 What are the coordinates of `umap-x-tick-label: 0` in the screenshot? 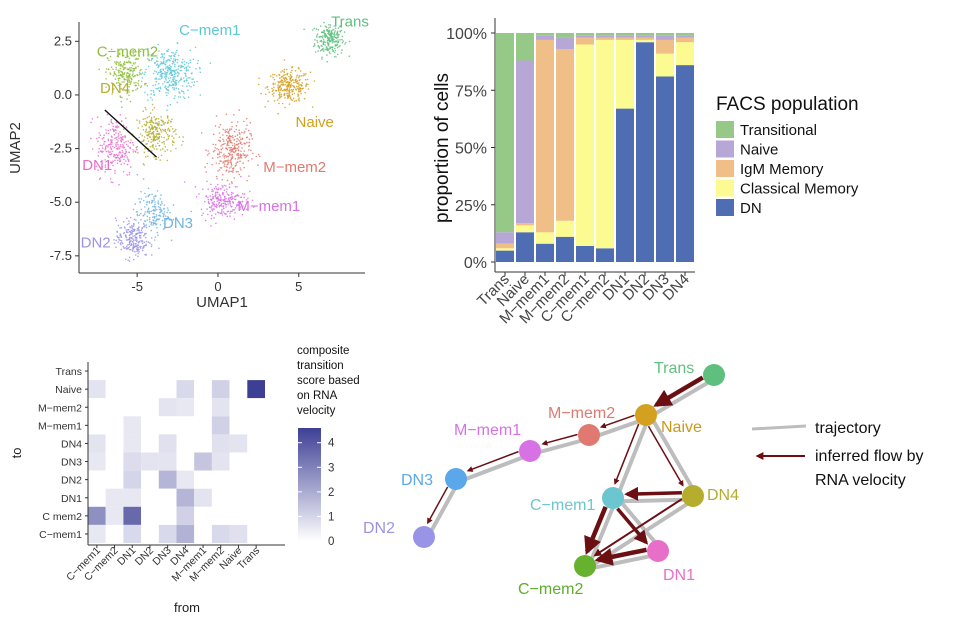 It's located at (217, 286).